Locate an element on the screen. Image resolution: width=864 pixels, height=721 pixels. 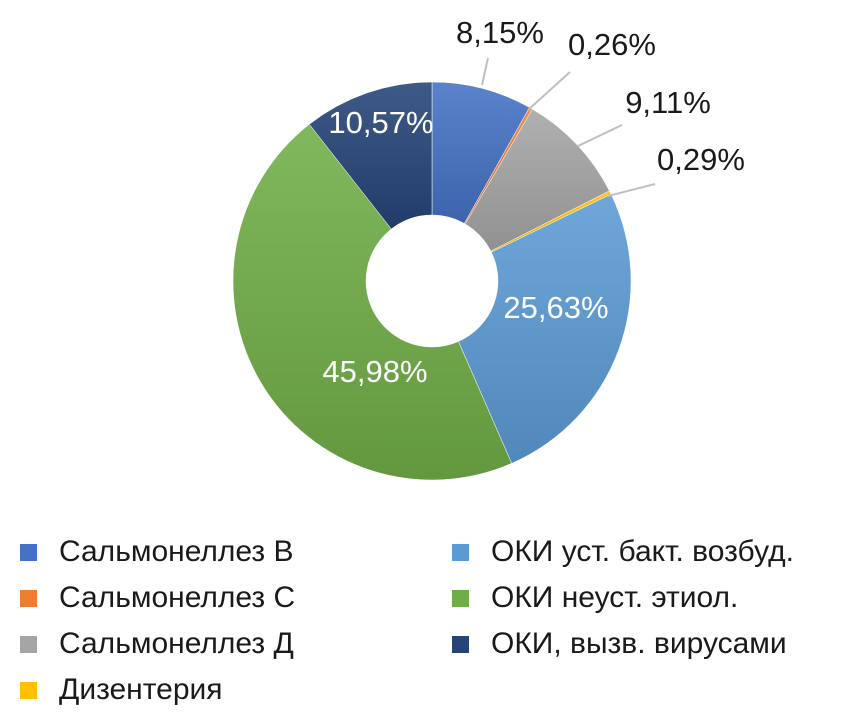
leader-line-salmonellosis-b is located at coordinates (485, 71).